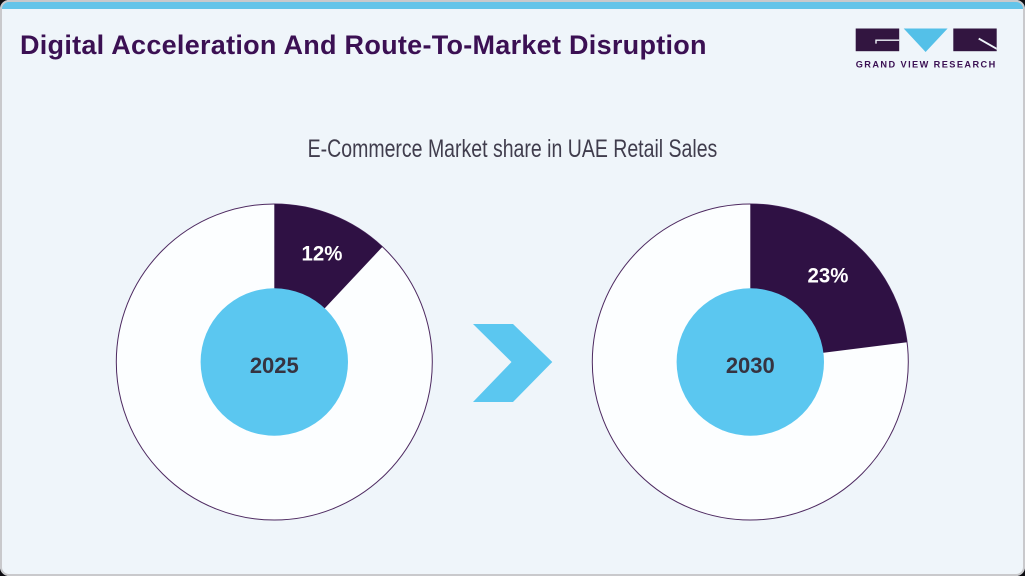 This screenshot has height=576, width=1025. Describe the element at coordinates (926, 65) in the screenshot. I see `svg-text: GRAND VIEW RESEARCH` at that location.